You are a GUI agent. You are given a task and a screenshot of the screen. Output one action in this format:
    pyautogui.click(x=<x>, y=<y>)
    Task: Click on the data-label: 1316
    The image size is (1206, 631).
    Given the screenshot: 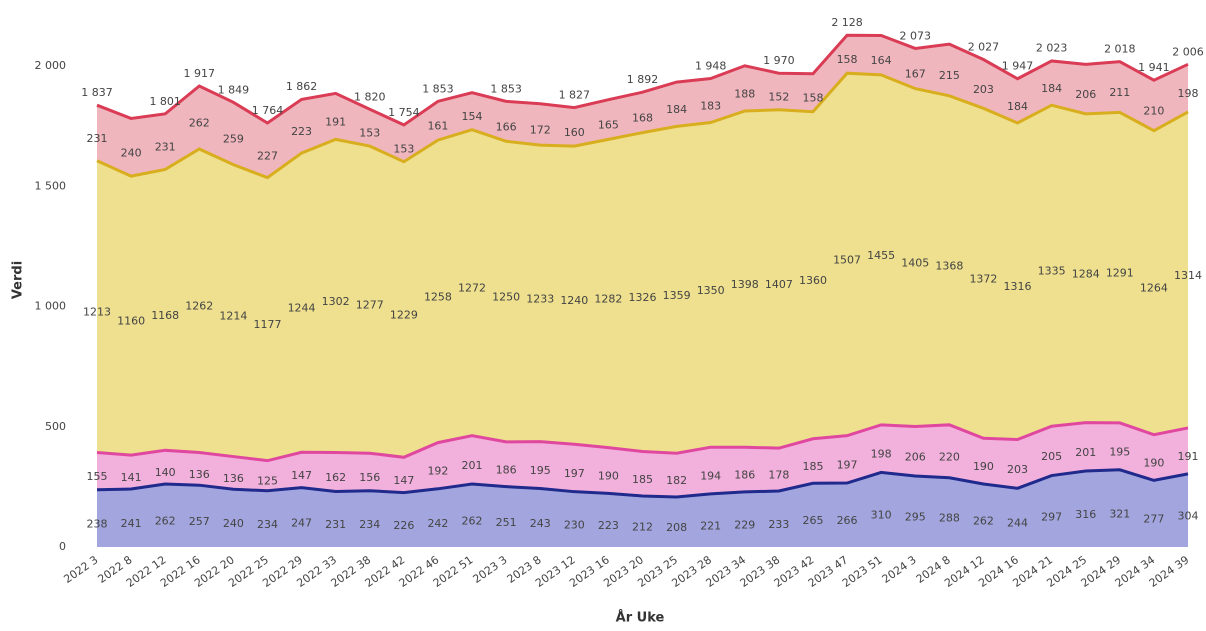 What is the action you would take?
    pyautogui.click(x=1018, y=286)
    